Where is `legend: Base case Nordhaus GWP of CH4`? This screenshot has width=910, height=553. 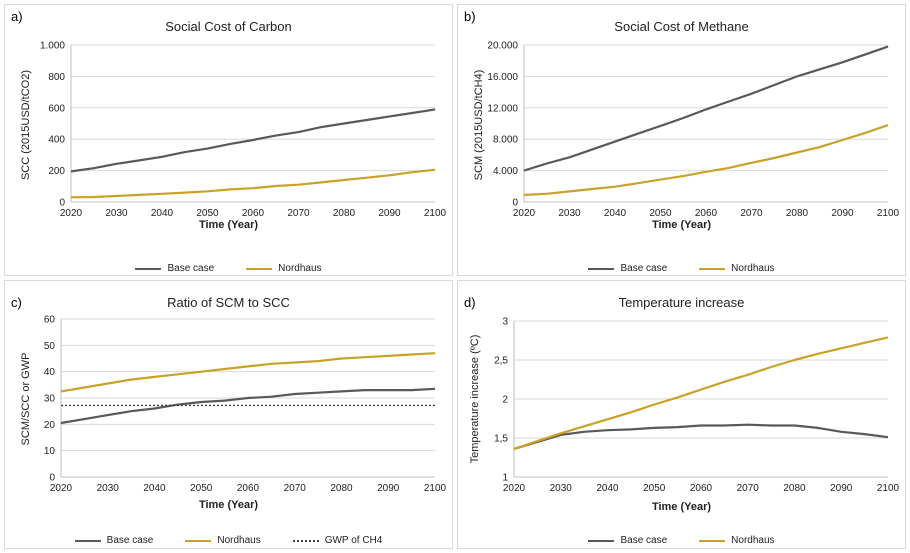 legend: Base case Nordhaus GWP of CH4 is located at coordinates (228, 540).